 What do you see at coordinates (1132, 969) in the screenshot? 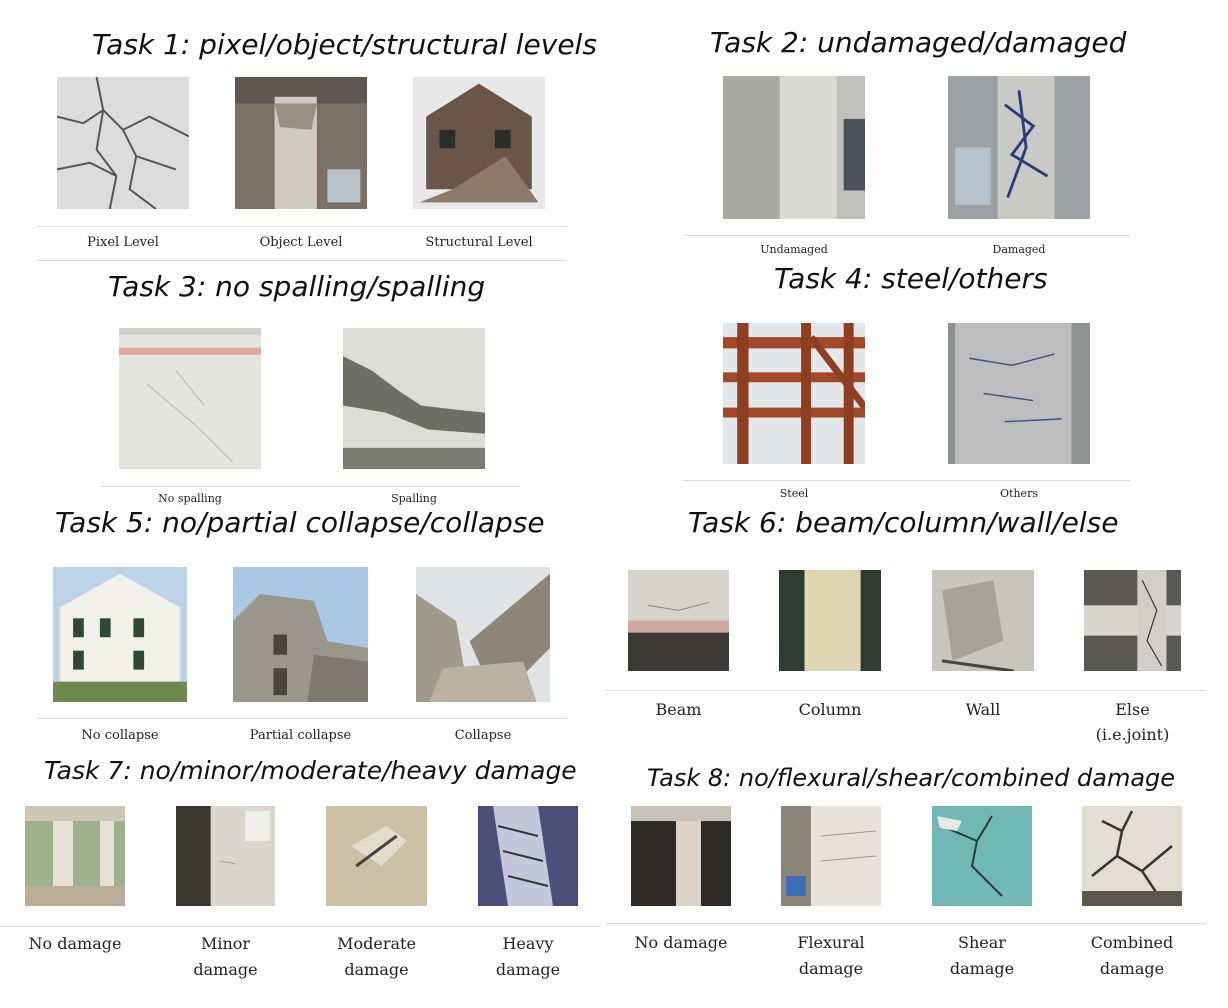
I see `combined-damage-label-line2: damage` at bounding box center [1132, 969].